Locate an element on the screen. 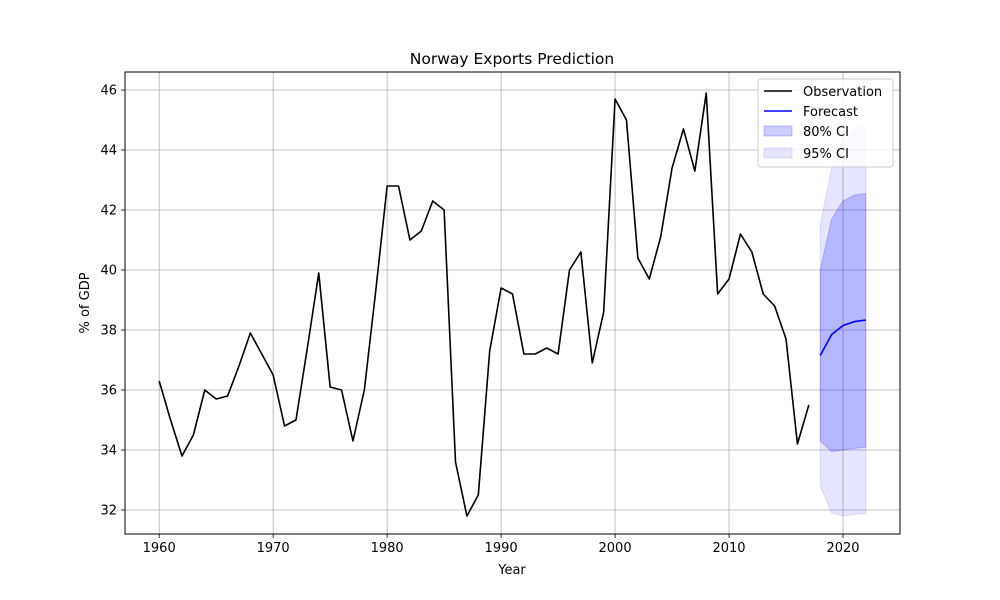 This screenshot has width=1000, height=600. x-tick-label: 2010 is located at coordinates (728, 548).